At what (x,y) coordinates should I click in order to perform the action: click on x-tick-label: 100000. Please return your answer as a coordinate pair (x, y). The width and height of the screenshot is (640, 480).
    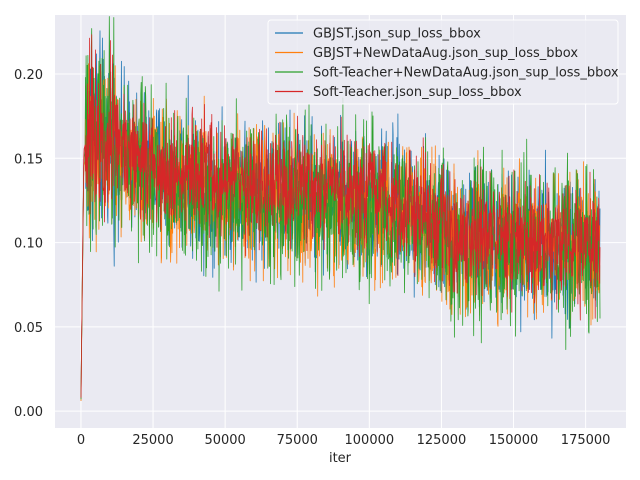
    Looking at the image, I should click on (370, 440).